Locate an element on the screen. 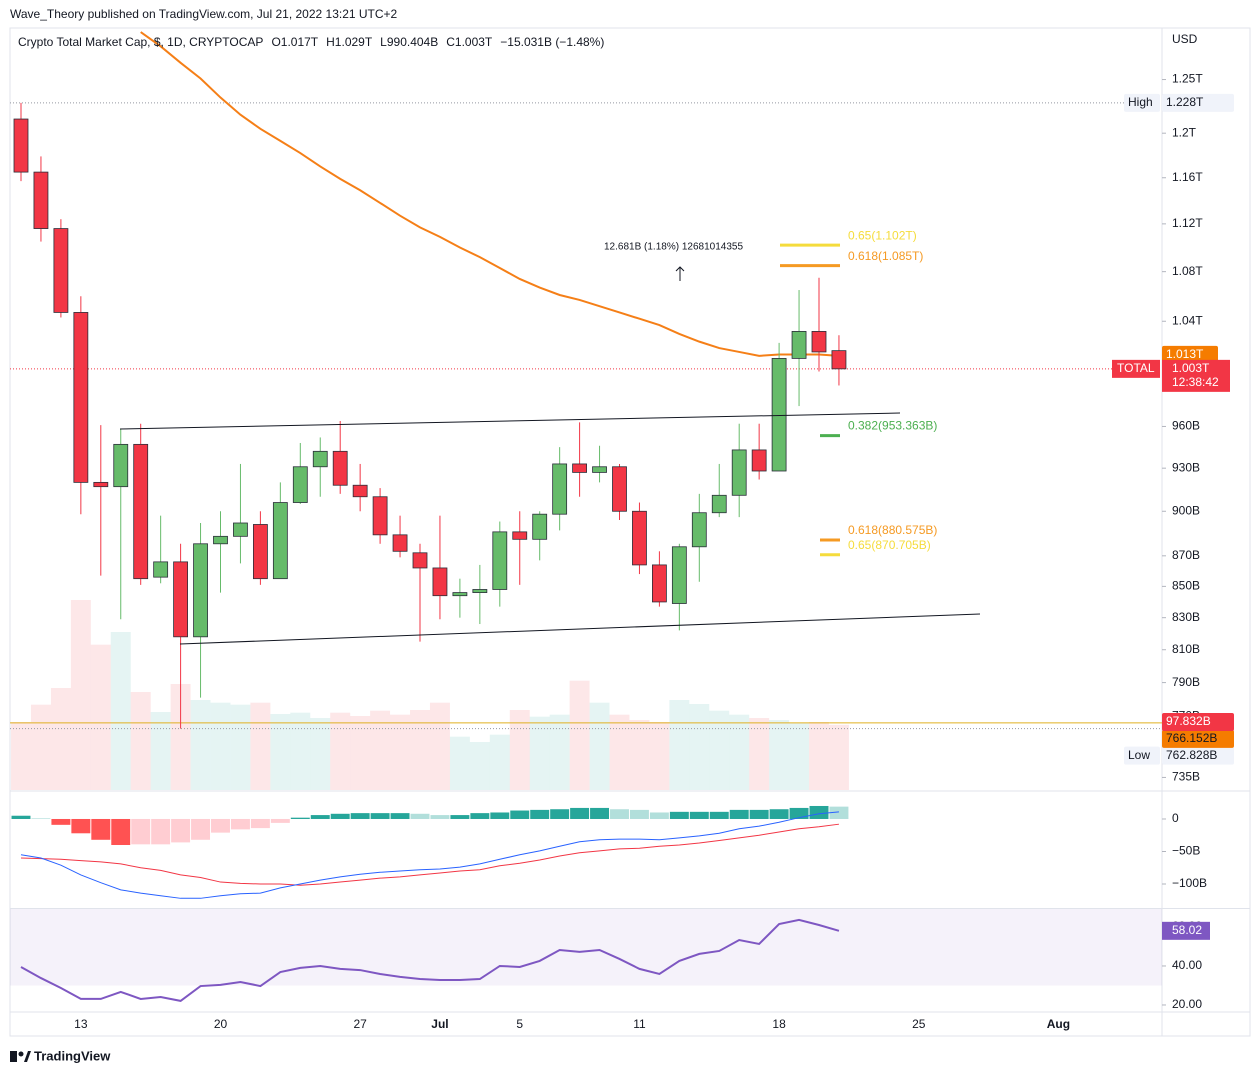  price-line-label: 766.152B is located at coordinates (1191, 738).